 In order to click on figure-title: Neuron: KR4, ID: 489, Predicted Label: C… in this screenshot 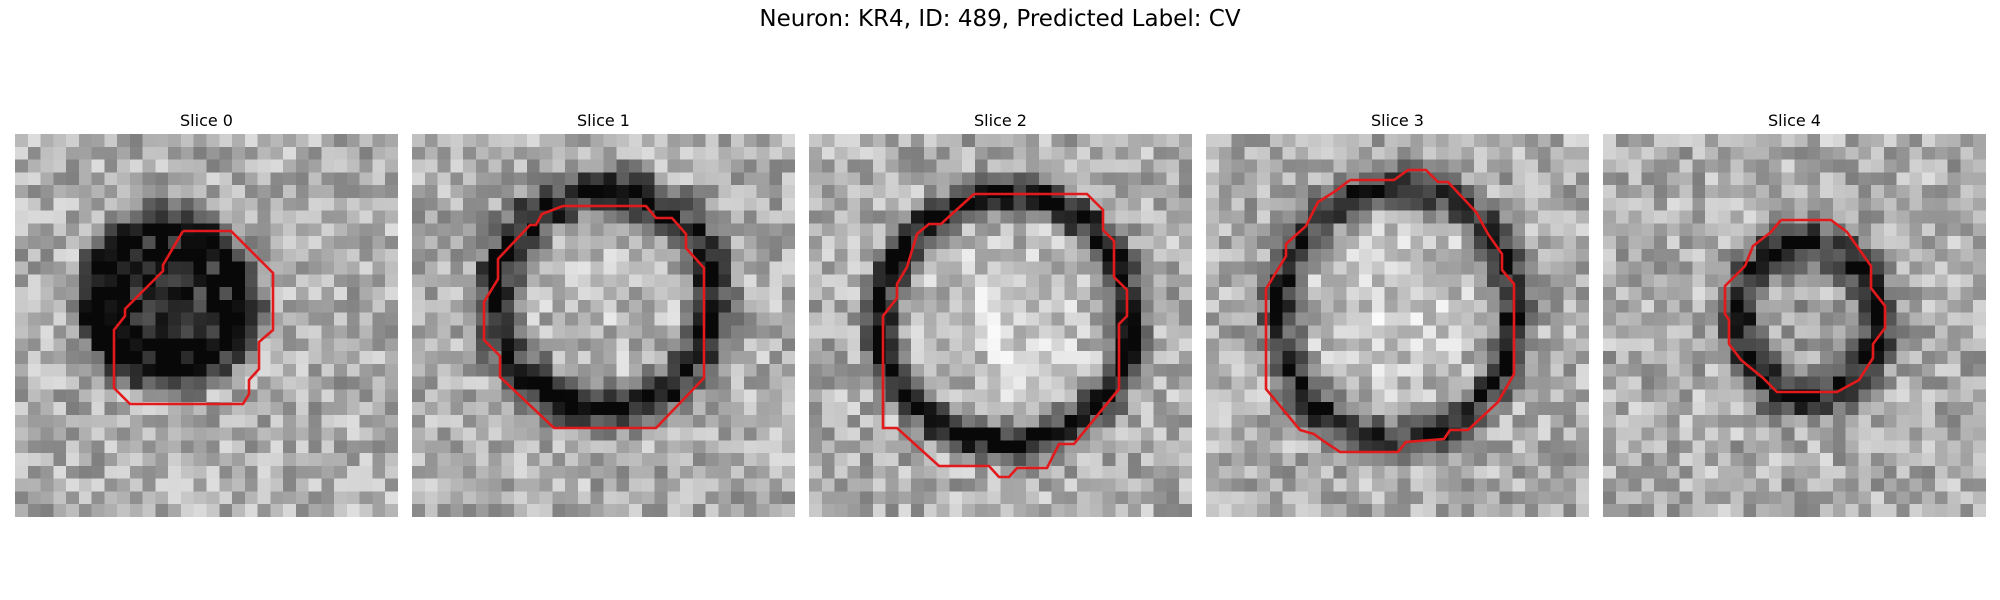, I will do `click(1000, 19)`.